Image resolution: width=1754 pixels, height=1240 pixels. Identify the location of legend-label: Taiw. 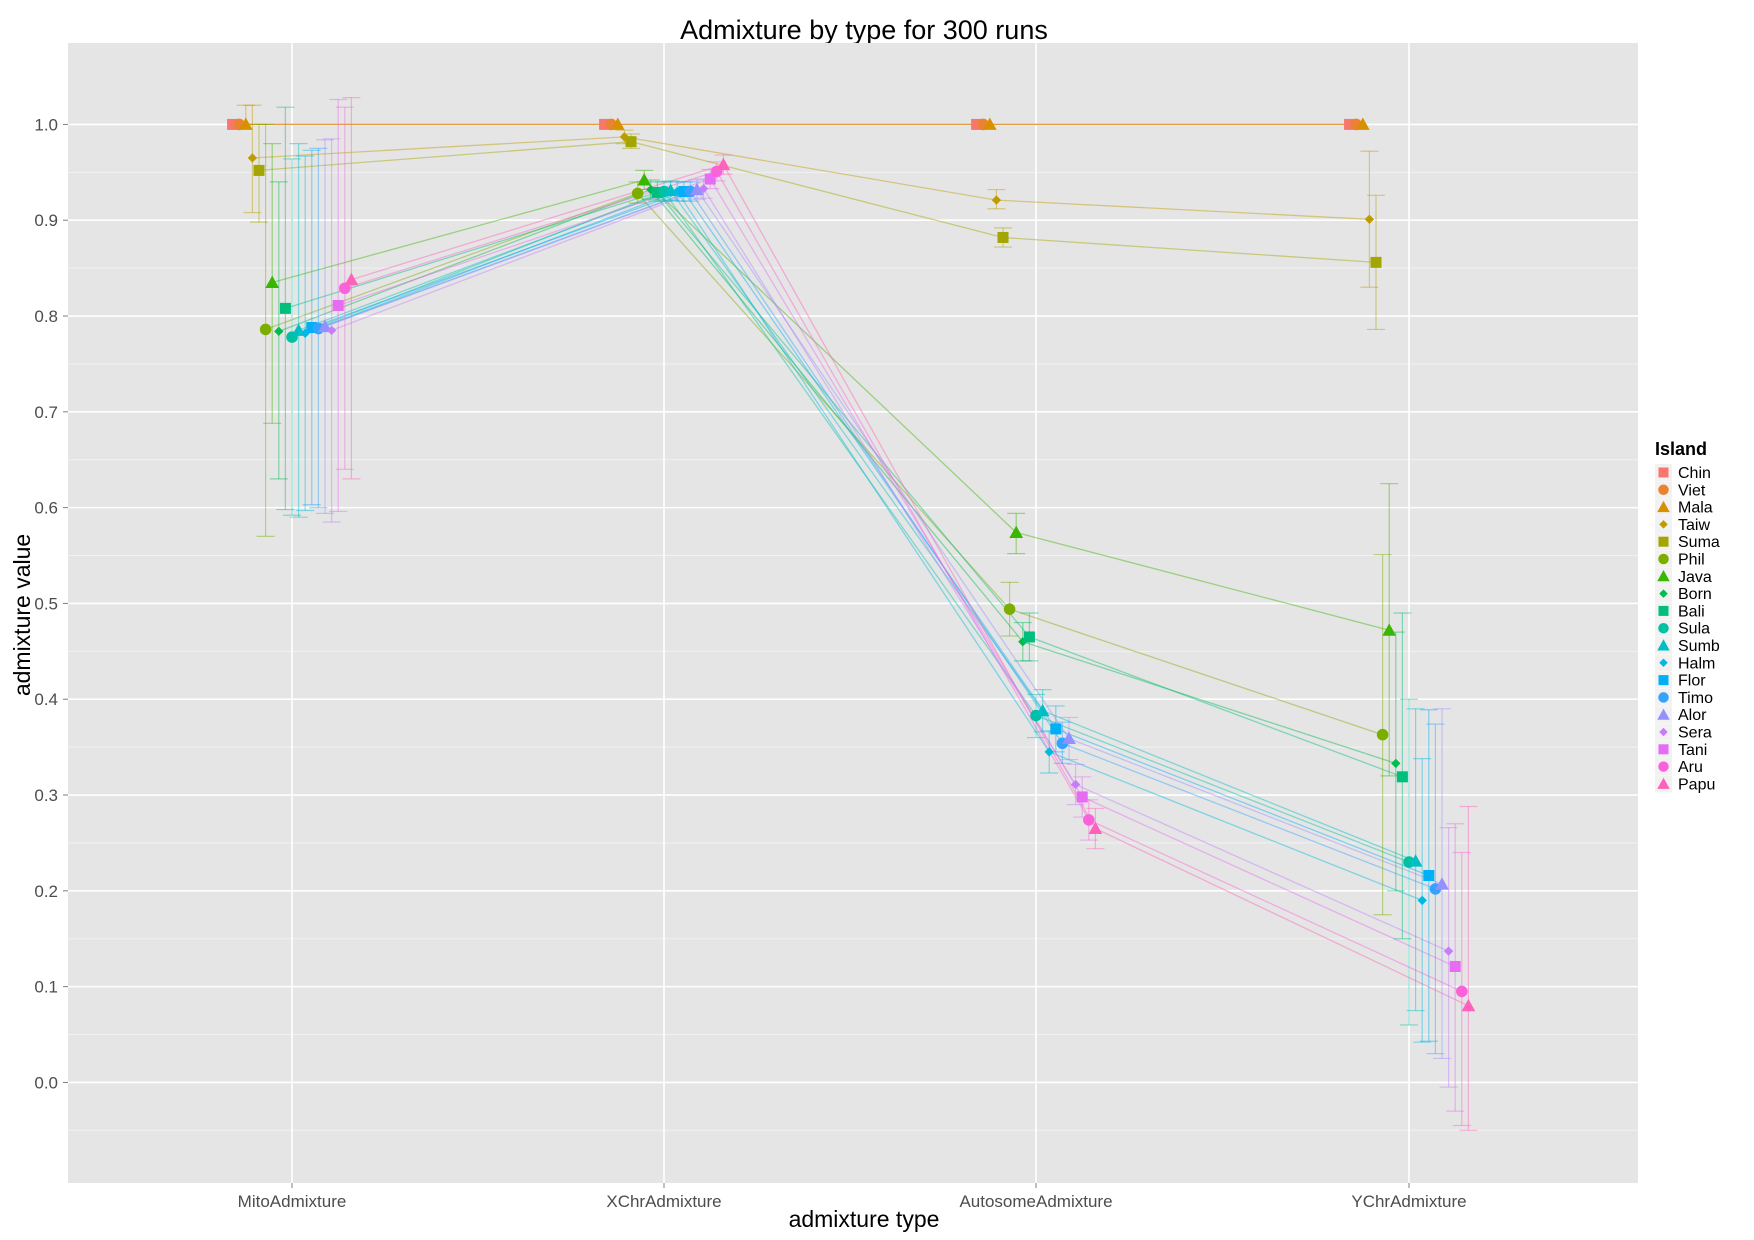
(1694, 525).